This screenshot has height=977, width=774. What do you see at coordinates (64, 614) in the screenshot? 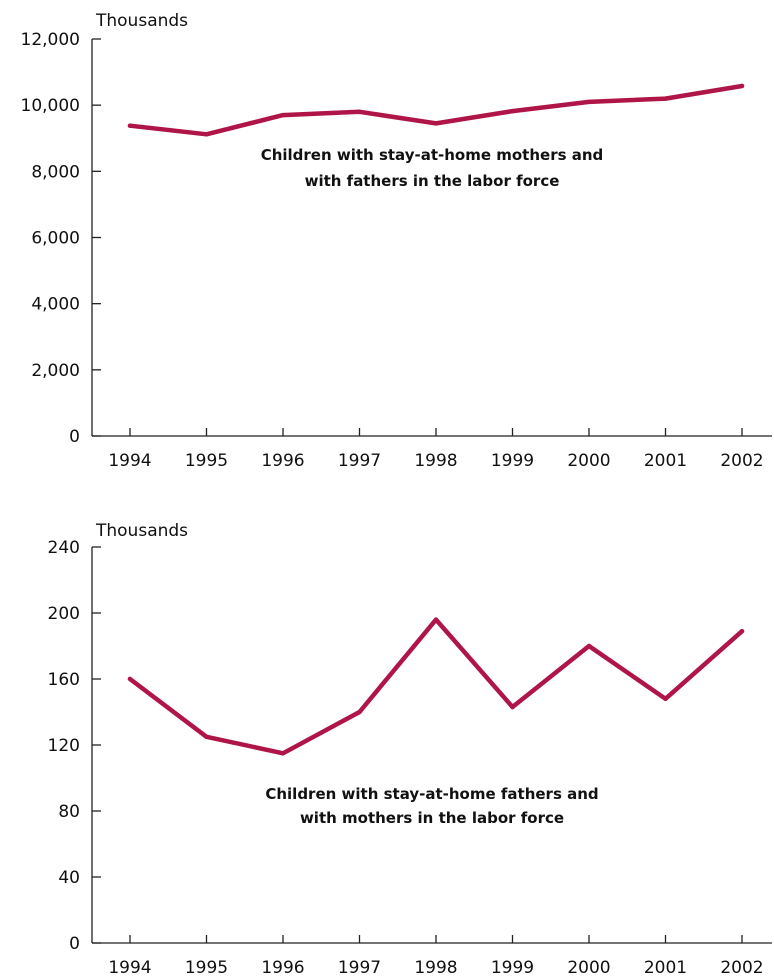
I see `y-tick-label: 200` at bounding box center [64, 614].